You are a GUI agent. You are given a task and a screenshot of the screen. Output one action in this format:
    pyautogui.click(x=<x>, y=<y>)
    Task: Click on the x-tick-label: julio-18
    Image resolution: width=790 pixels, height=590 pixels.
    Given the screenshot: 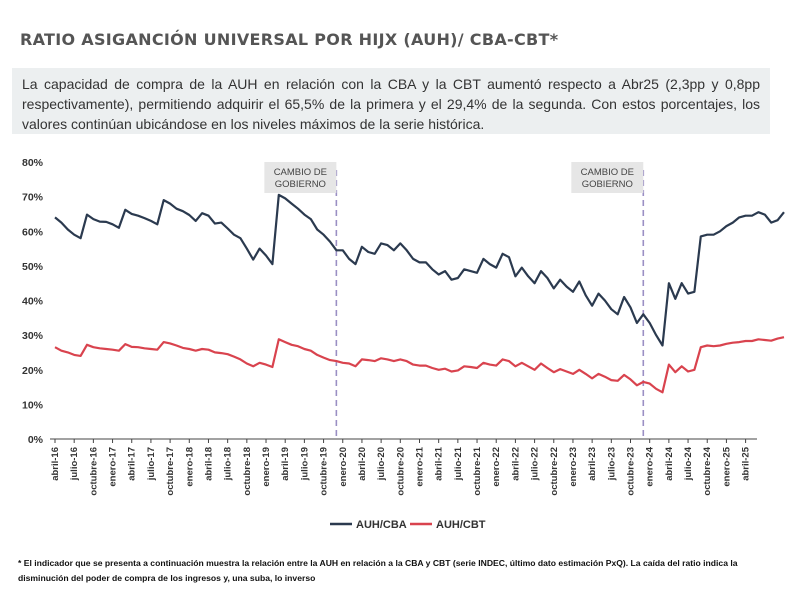 What is the action you would take?
    pyautogui.click(x=228, y=464)
    